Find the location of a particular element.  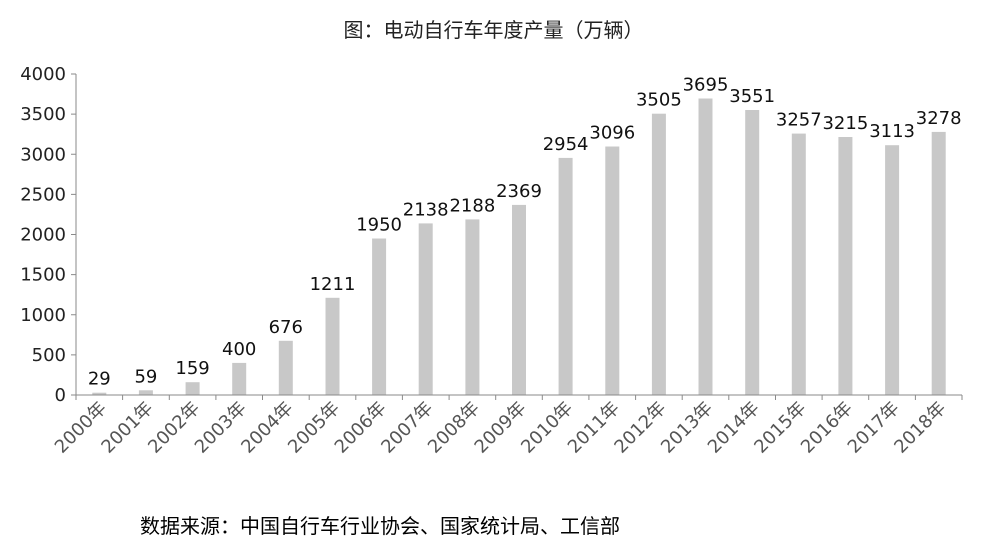

data-label: 3505 is located at coordinates (659, 100).